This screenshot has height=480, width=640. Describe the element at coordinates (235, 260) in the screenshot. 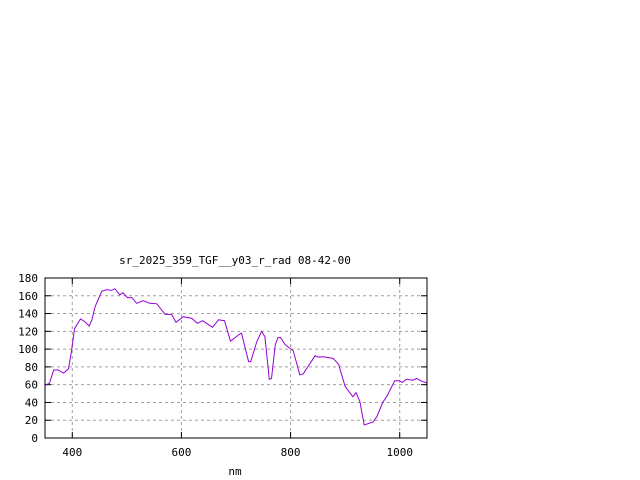

I see `chart-title: sr_2025_359_TGF__y03_r_rad 08-42-00` at that location.